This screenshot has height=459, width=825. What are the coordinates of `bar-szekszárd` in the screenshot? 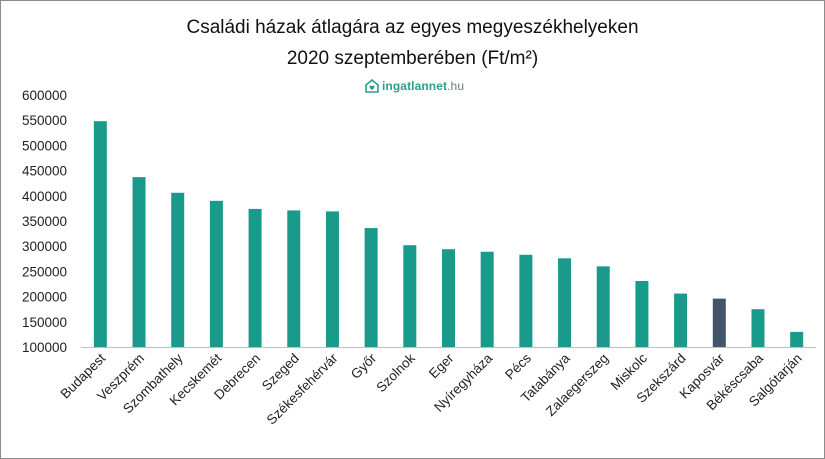 It's located at (681, 320).